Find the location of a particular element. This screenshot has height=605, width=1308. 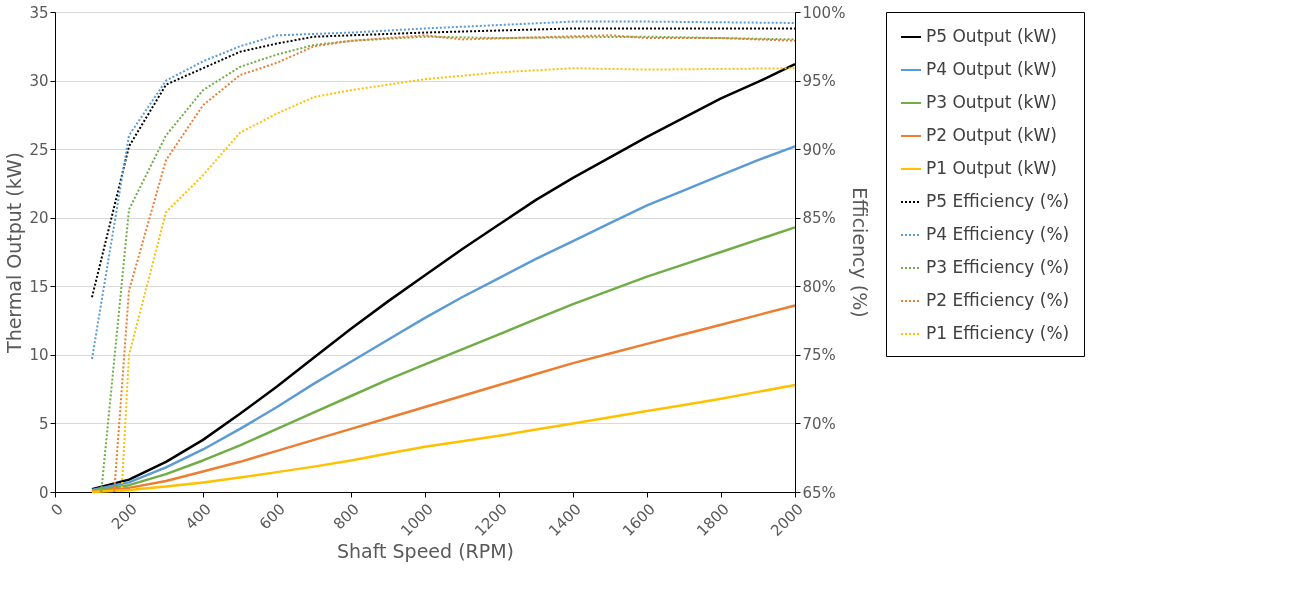

y2-tick-label: 85% is located at coordinates (819, 218).